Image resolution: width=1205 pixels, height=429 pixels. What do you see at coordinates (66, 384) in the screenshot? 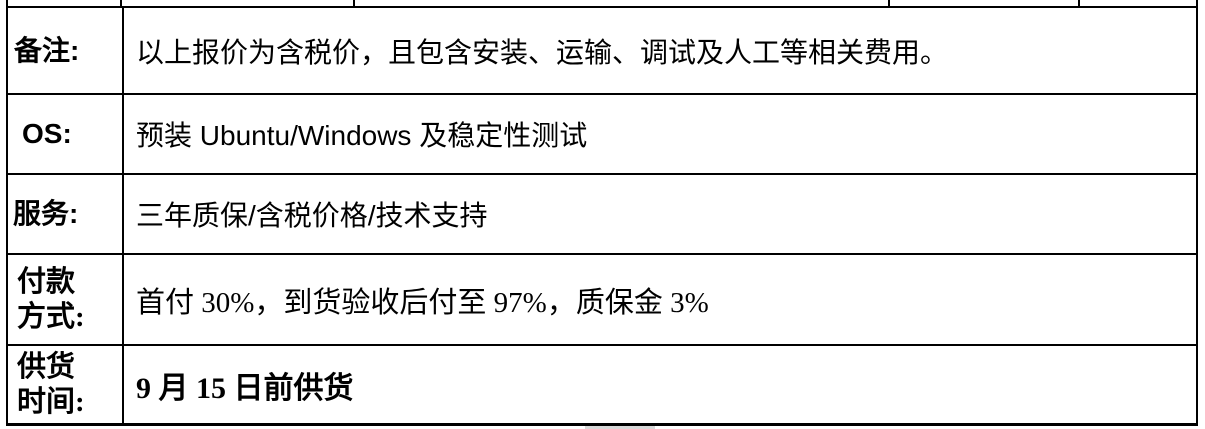
I see `row-label-delivery-time: 供货 时间:` at bounding box center [66, 384].